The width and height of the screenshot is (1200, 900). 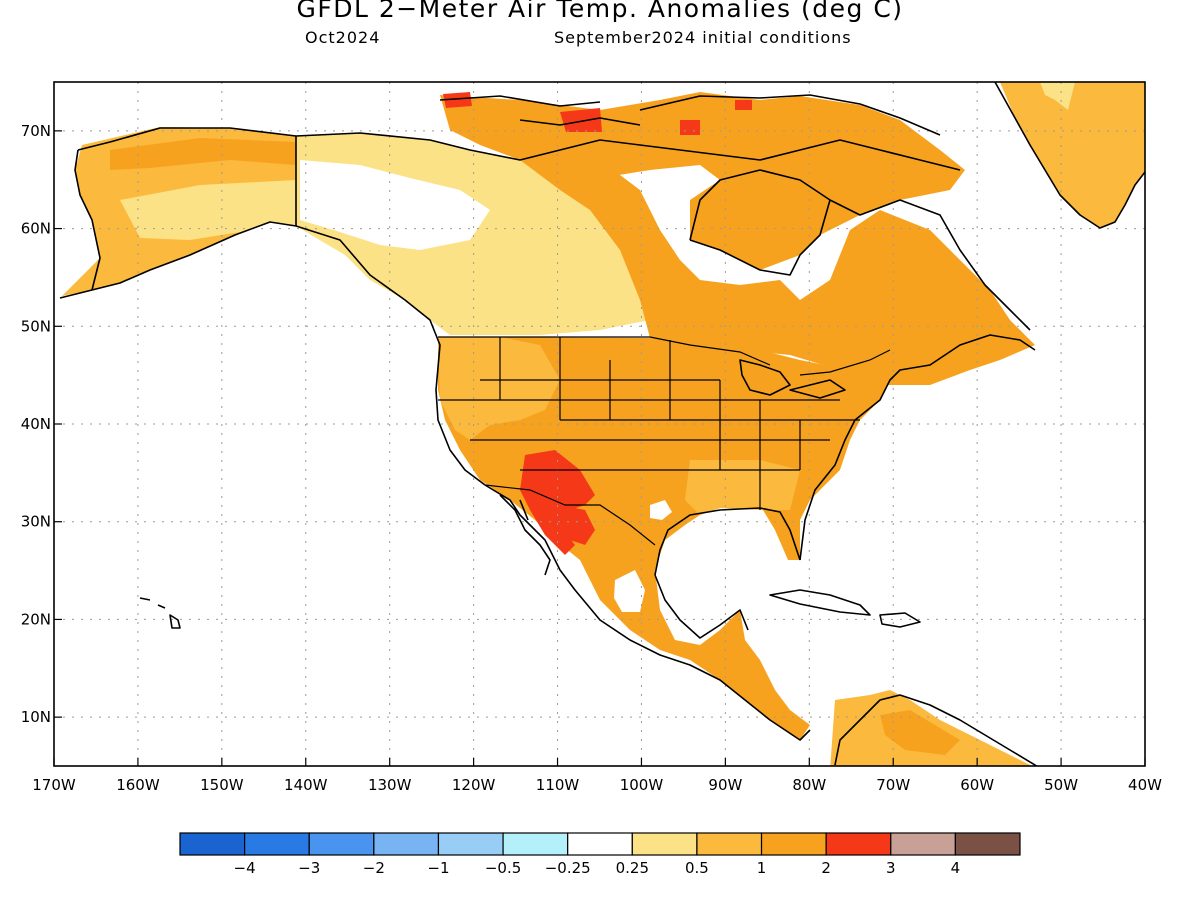 I want to click on alaska-coastline, so click(x=178, y=213).